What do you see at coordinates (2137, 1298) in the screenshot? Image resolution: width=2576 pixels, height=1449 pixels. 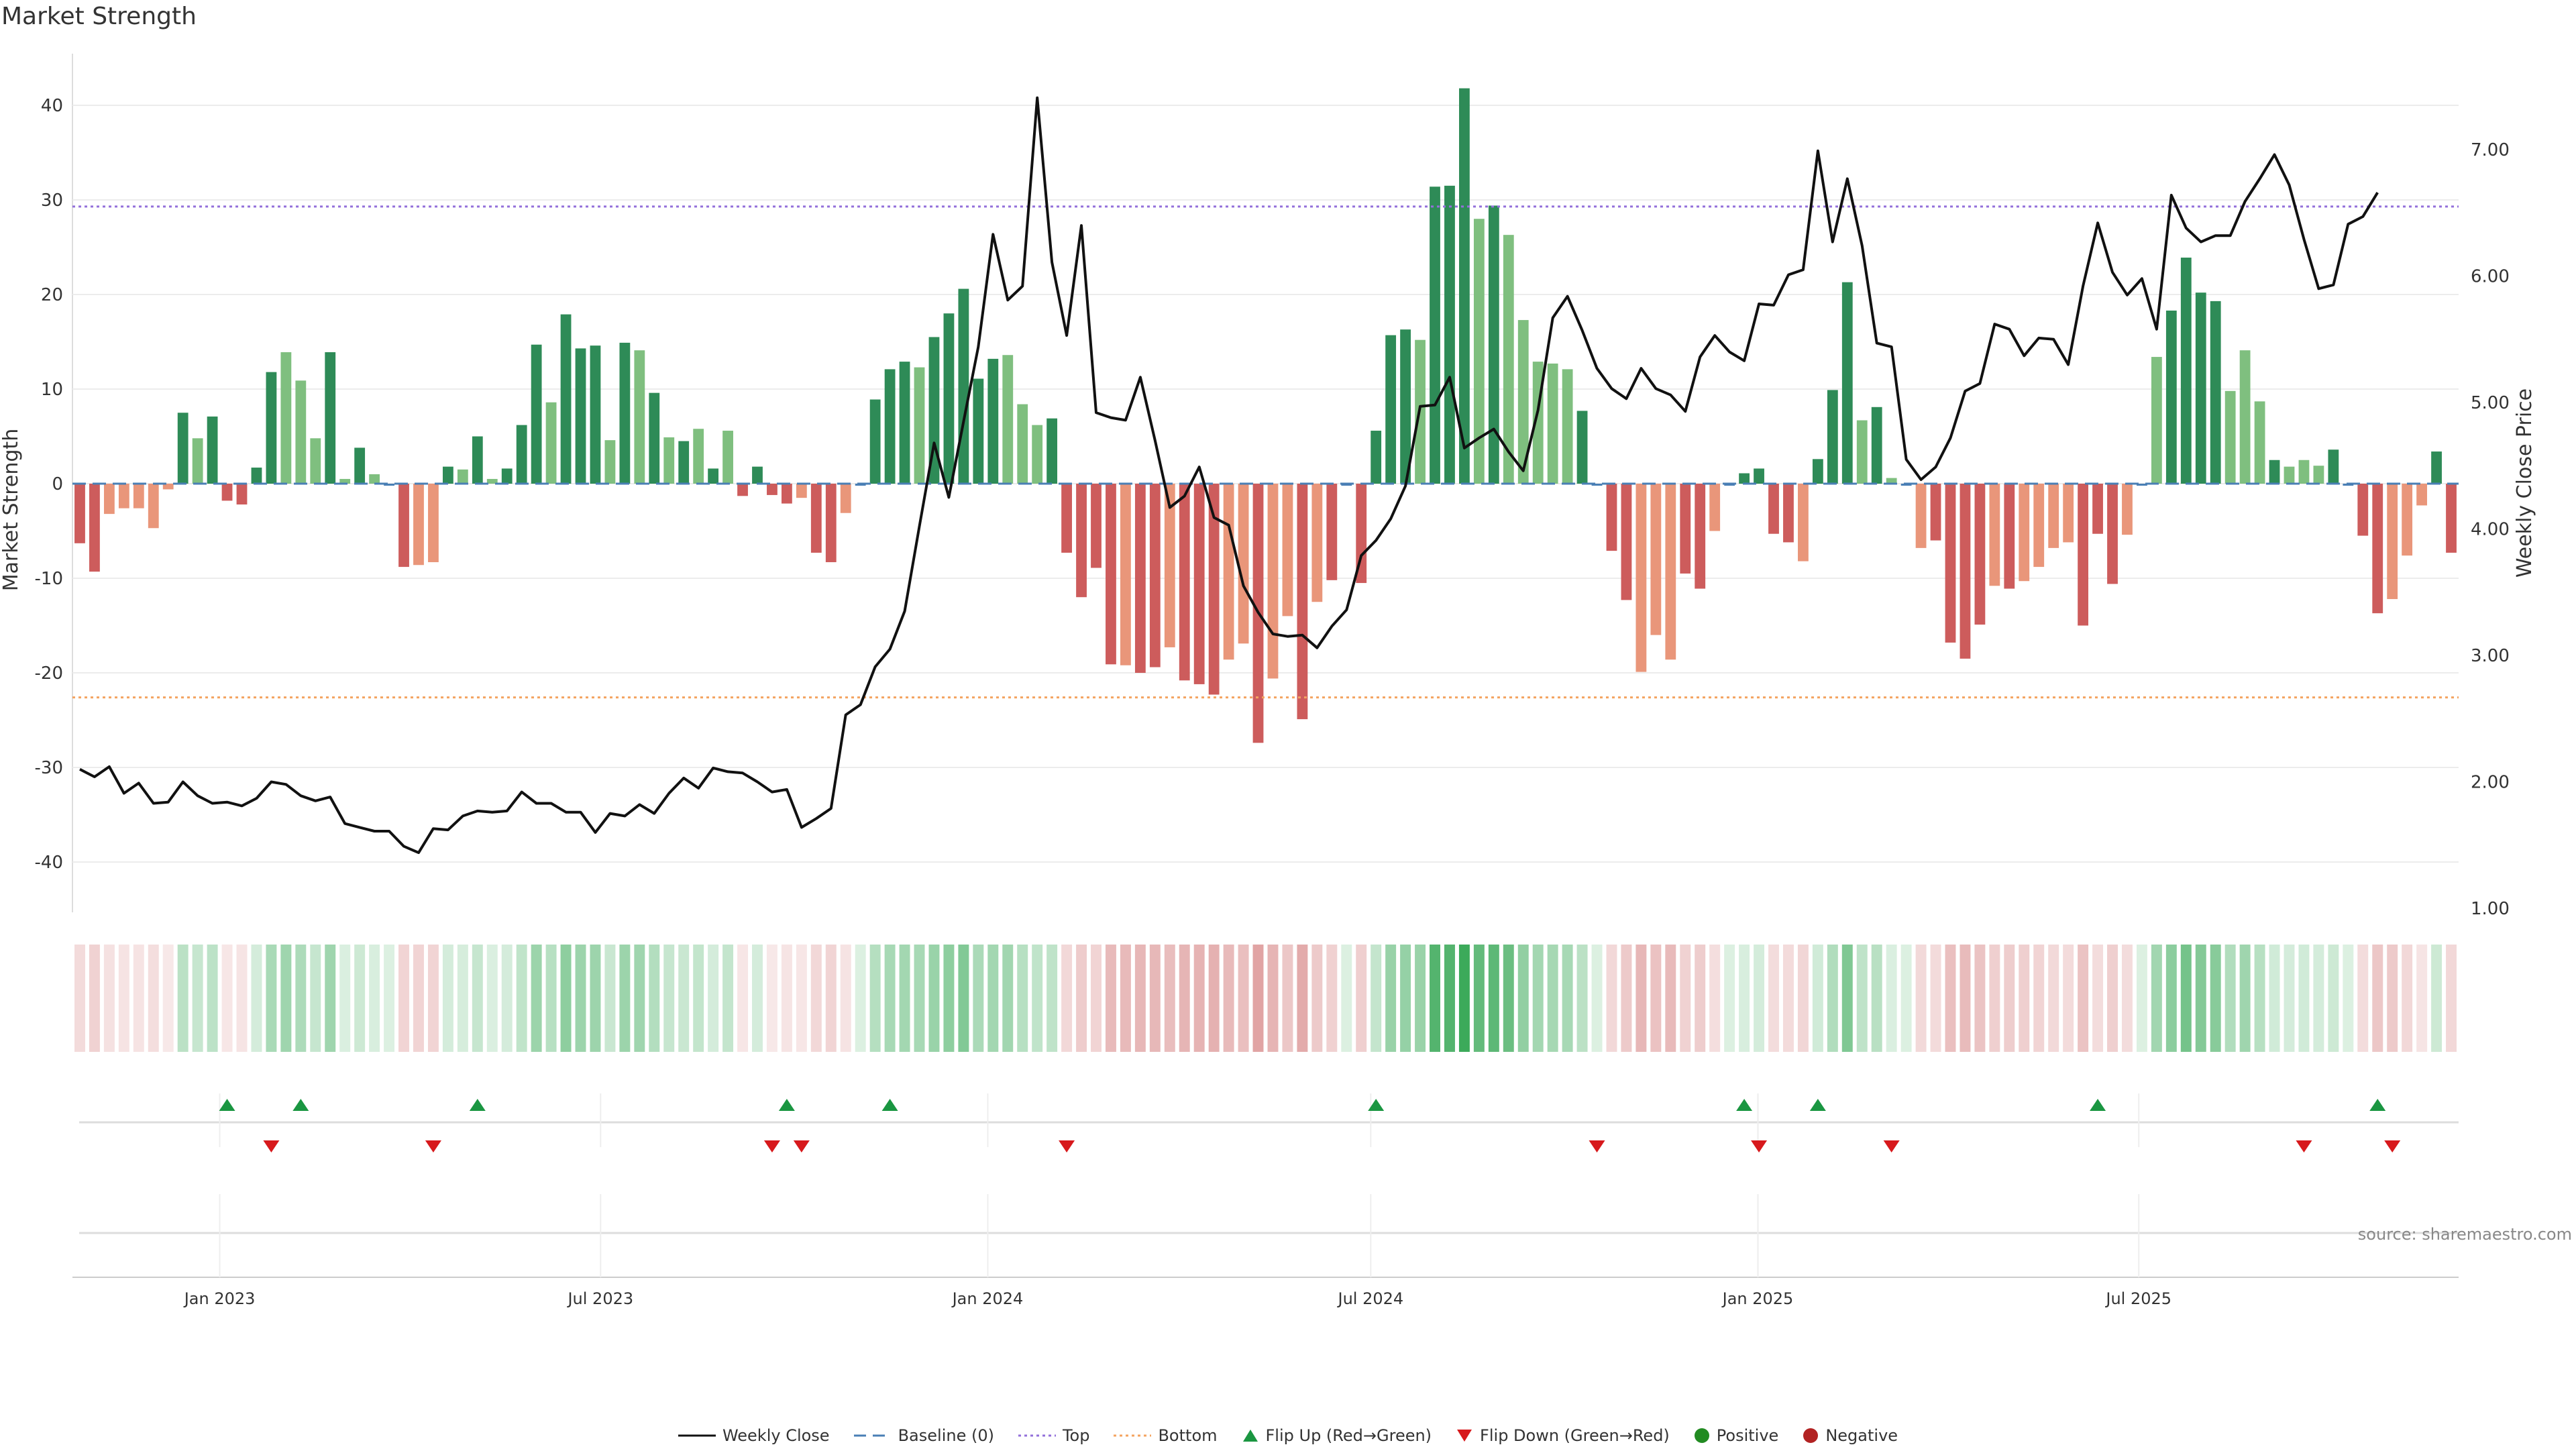 I see `x-tick-label: Jul 2025` at bounding box center [2137, 1298].